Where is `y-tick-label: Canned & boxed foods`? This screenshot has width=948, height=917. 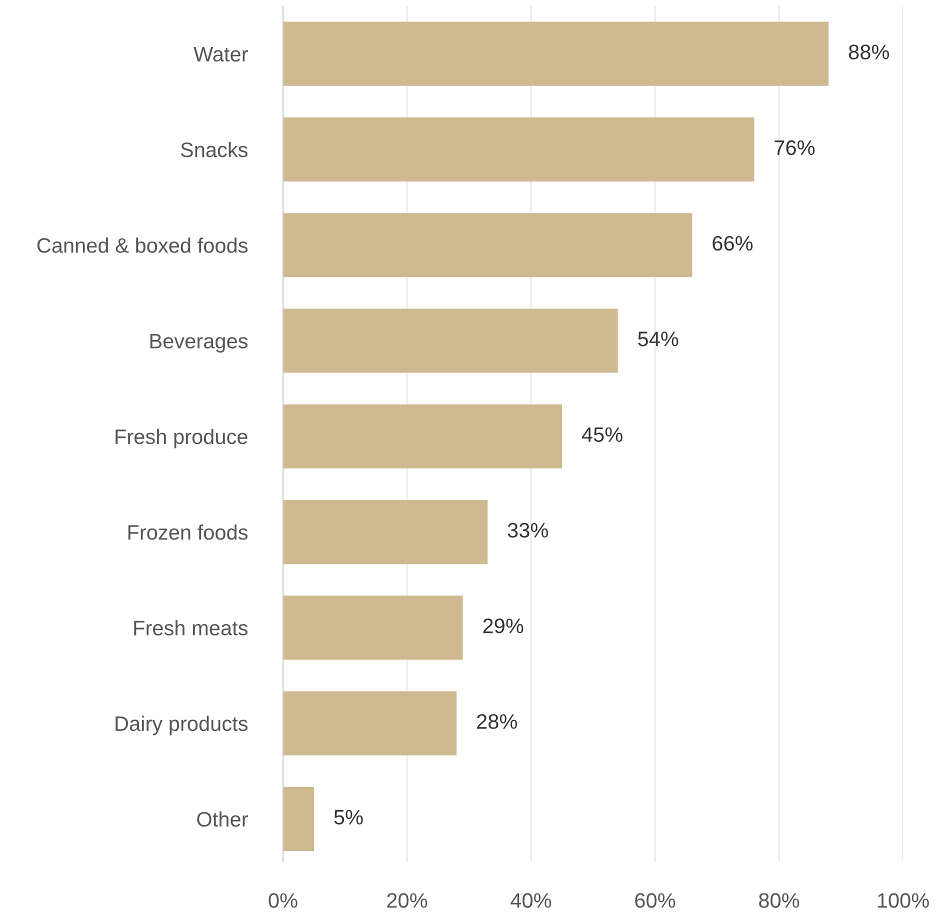 y-tick-label: Canned & boxed foods is located at coordinates (142, 245).